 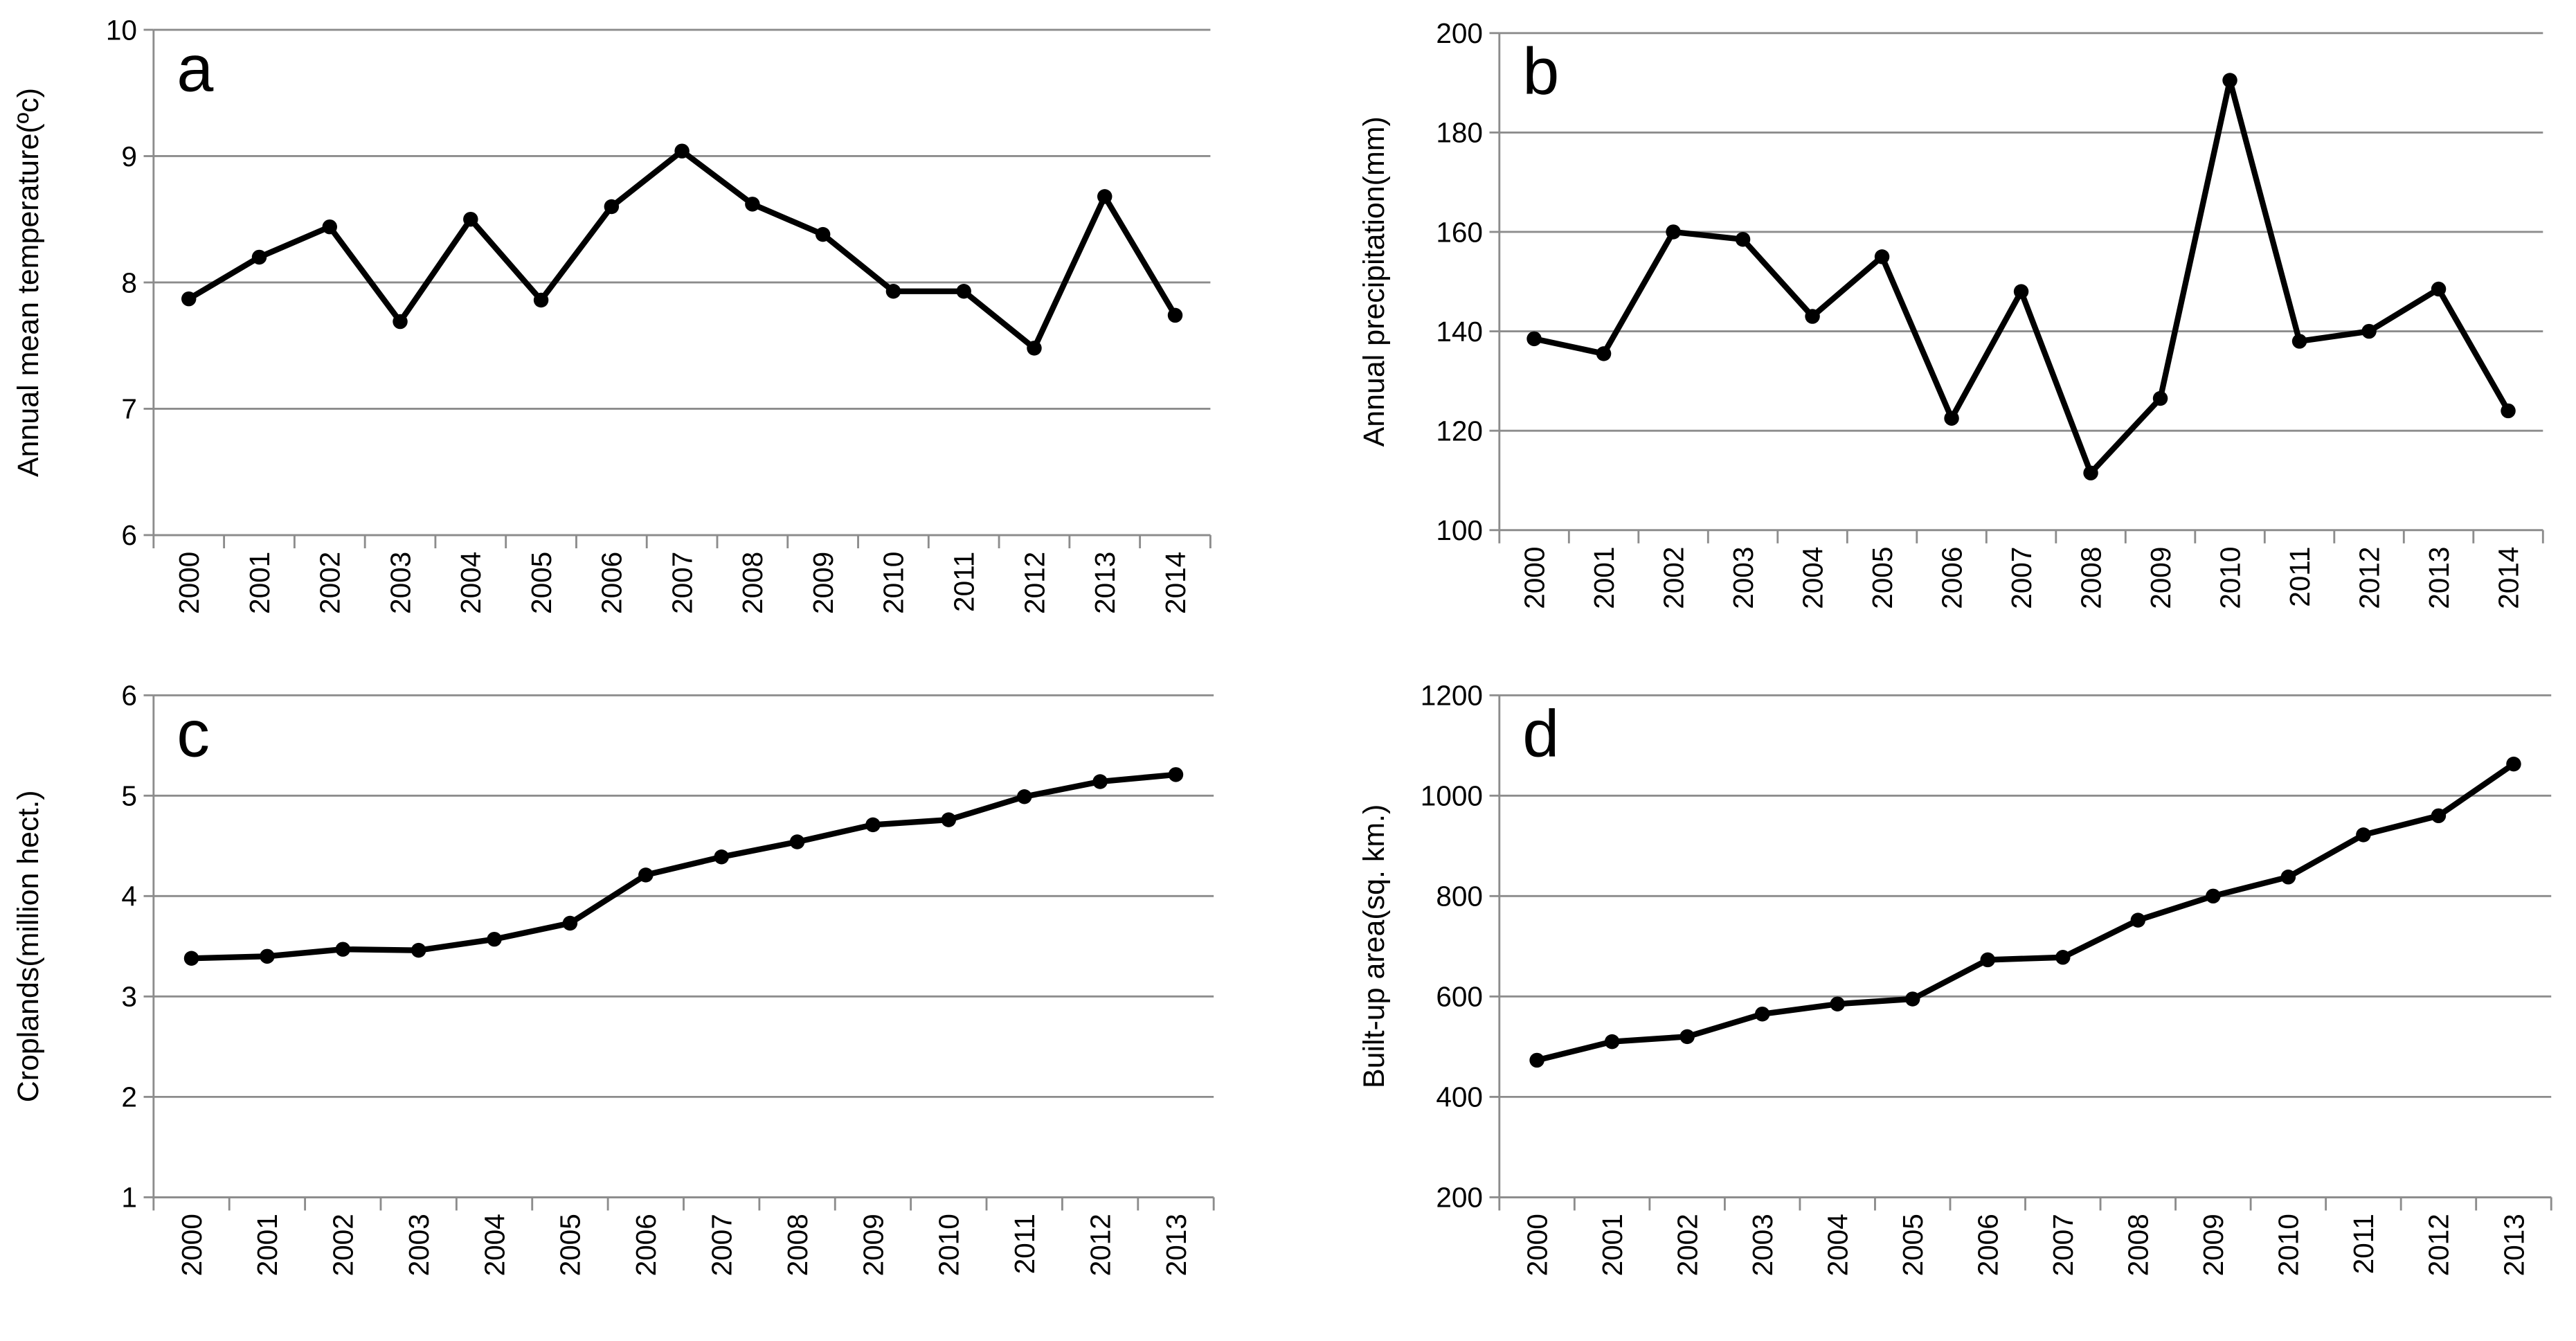 I want to click on panel-label: b, so click(x=1540, y=72).